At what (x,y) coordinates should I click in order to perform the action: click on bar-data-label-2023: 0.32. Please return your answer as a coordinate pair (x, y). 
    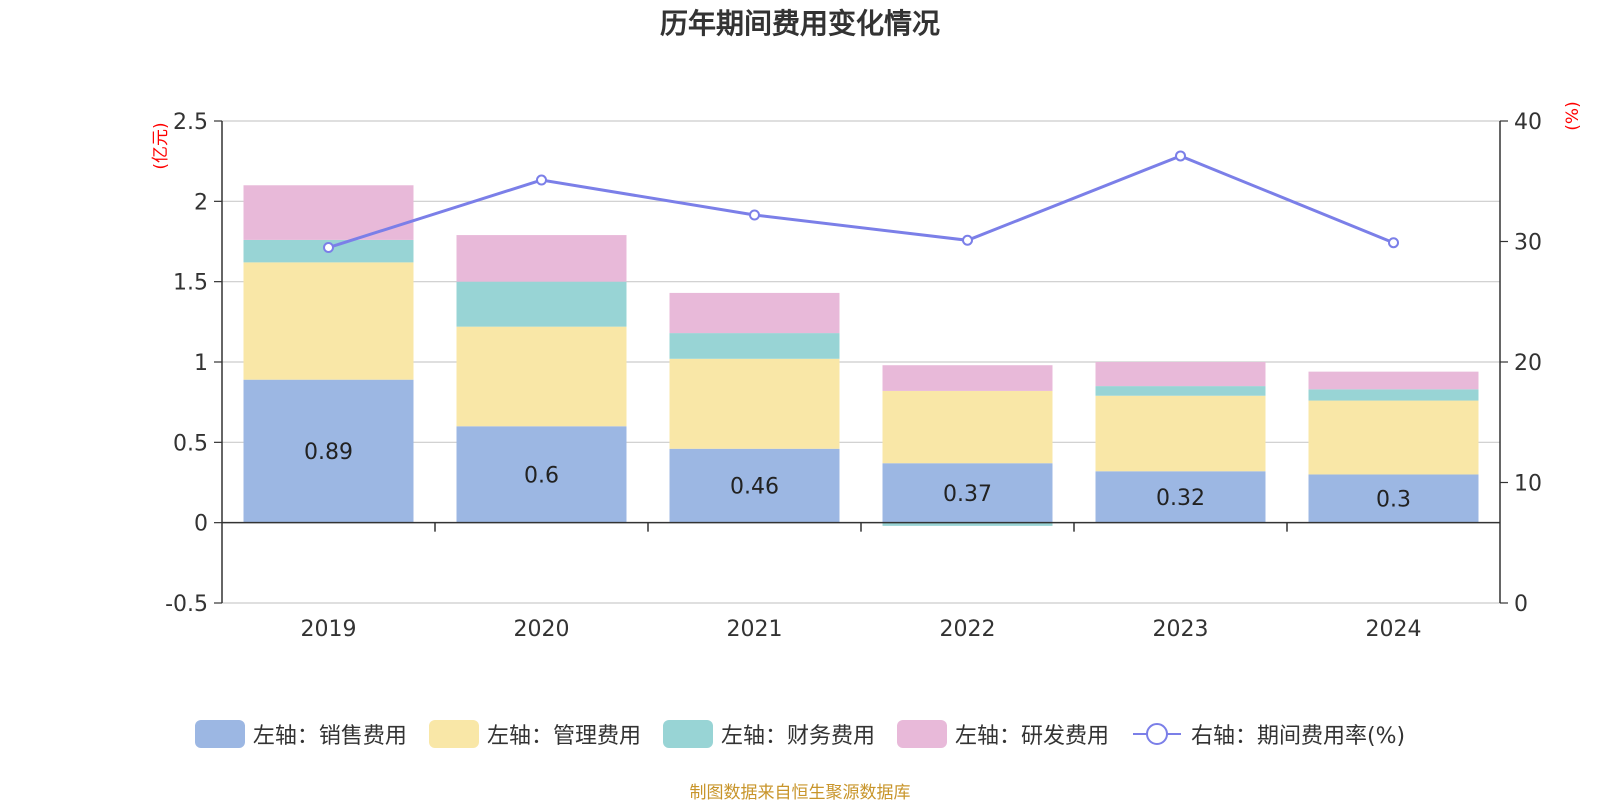
    Looking at the image, I should click on (1180, 498).